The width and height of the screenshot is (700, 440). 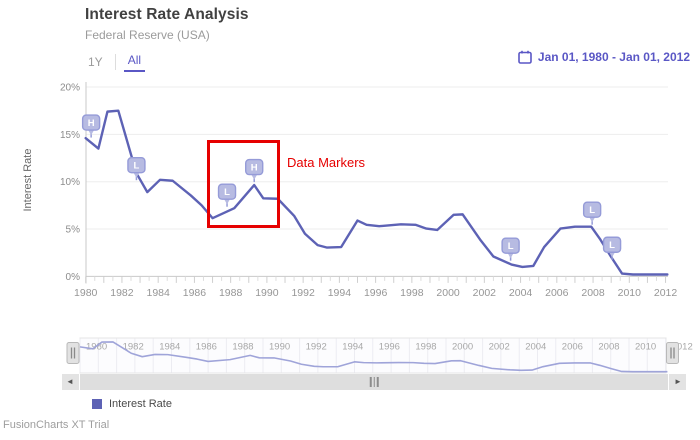 What do you see at coordinates (557, 293) in the screenshot?
I see `x-axis-label: 2006` at bounding box center [557, 293].